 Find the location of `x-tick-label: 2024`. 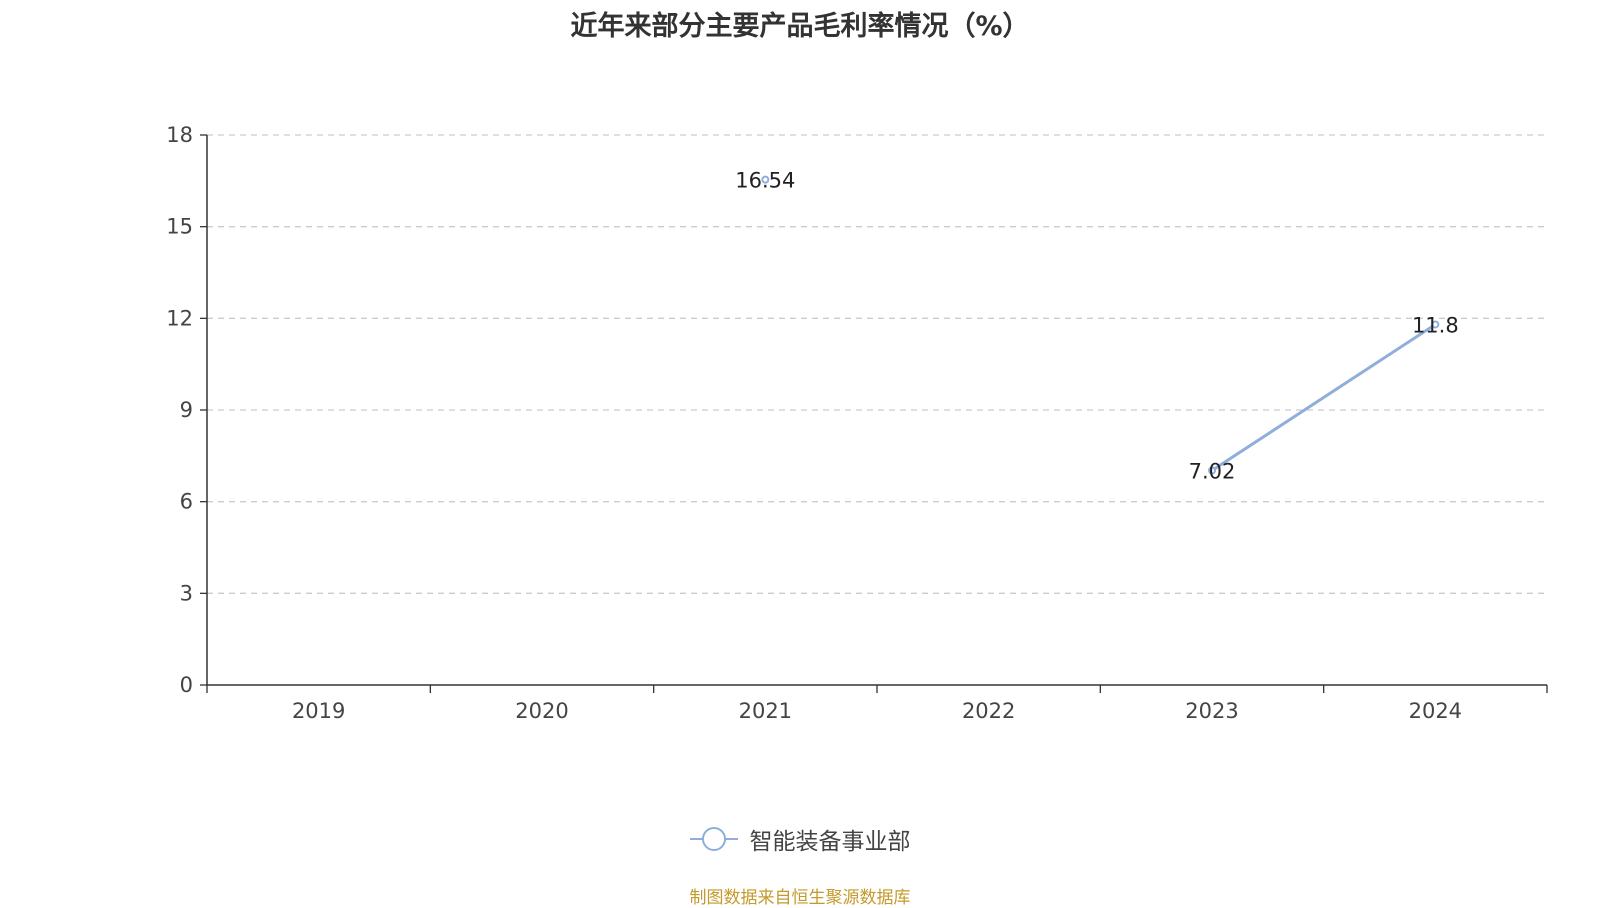

x-tick-label: 2024 is located at coordinates (1435, 711).